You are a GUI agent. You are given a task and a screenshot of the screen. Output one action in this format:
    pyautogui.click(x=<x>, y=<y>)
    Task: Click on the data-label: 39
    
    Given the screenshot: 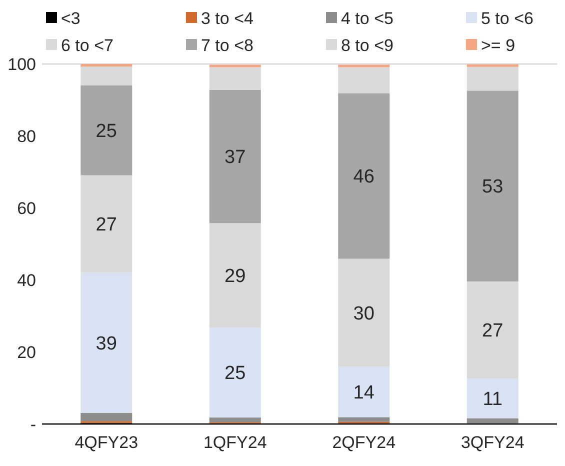 What is the action you would take?
    pyautogui.click(x=106, y=343)
    